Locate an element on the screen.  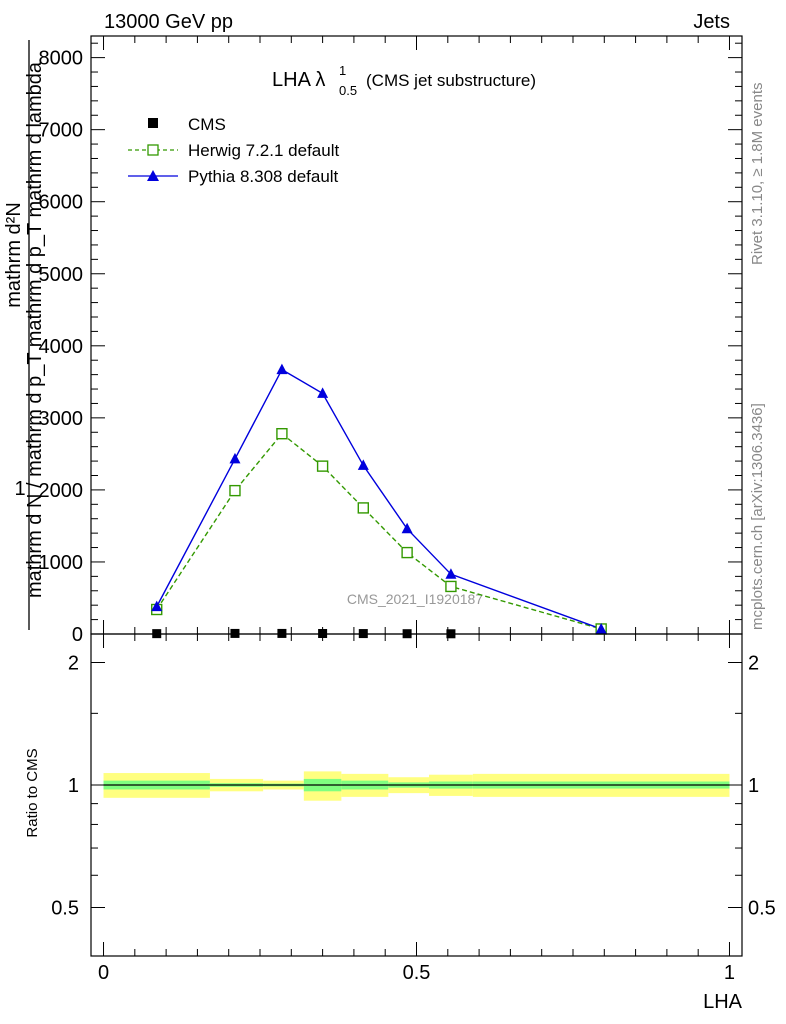
x-tick-label: 0 is located at coordinates (103, 973).